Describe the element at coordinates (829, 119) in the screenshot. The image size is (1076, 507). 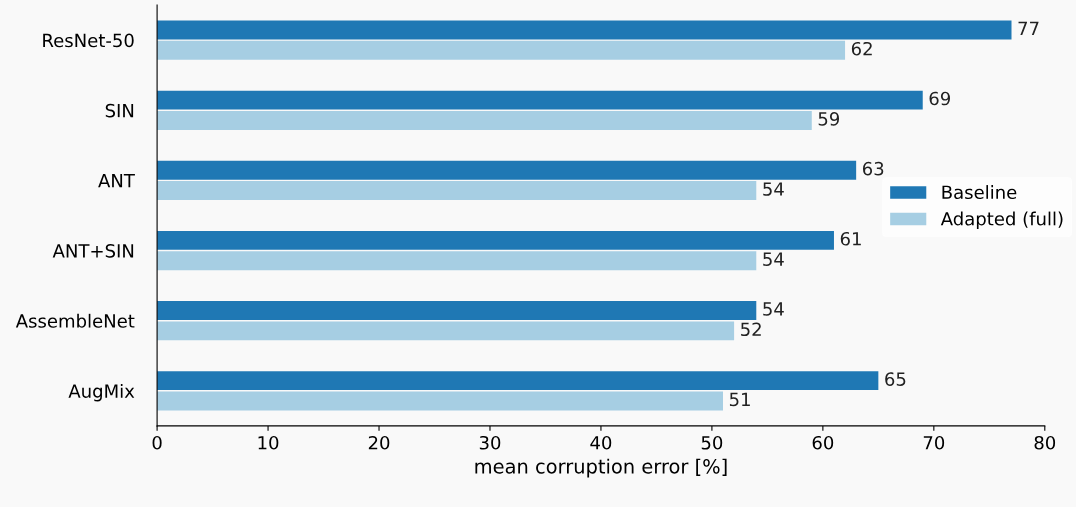
I see `data-label: 59` at that location.